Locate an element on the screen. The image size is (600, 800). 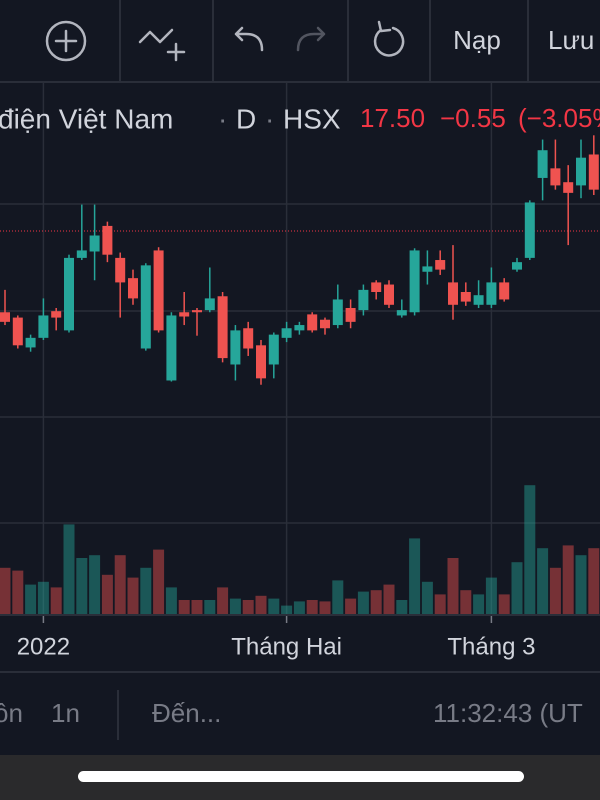
exchange: HSX is located at coordinates (312, 118).